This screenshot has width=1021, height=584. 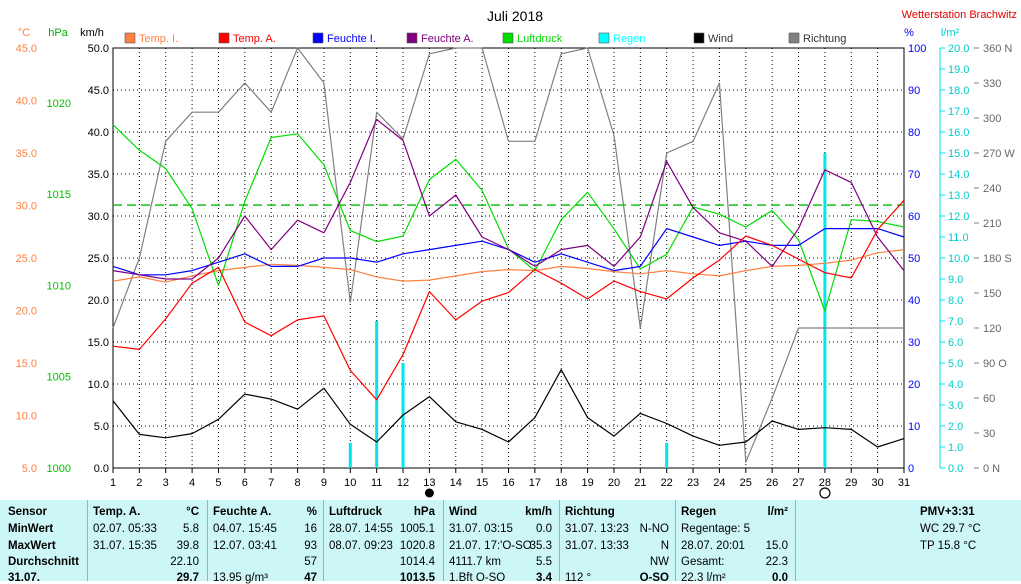 What do you see at coordinates (376, 483) in the screenshot?
I see `day-tick-label: 11` at bounding box center [376, 483].